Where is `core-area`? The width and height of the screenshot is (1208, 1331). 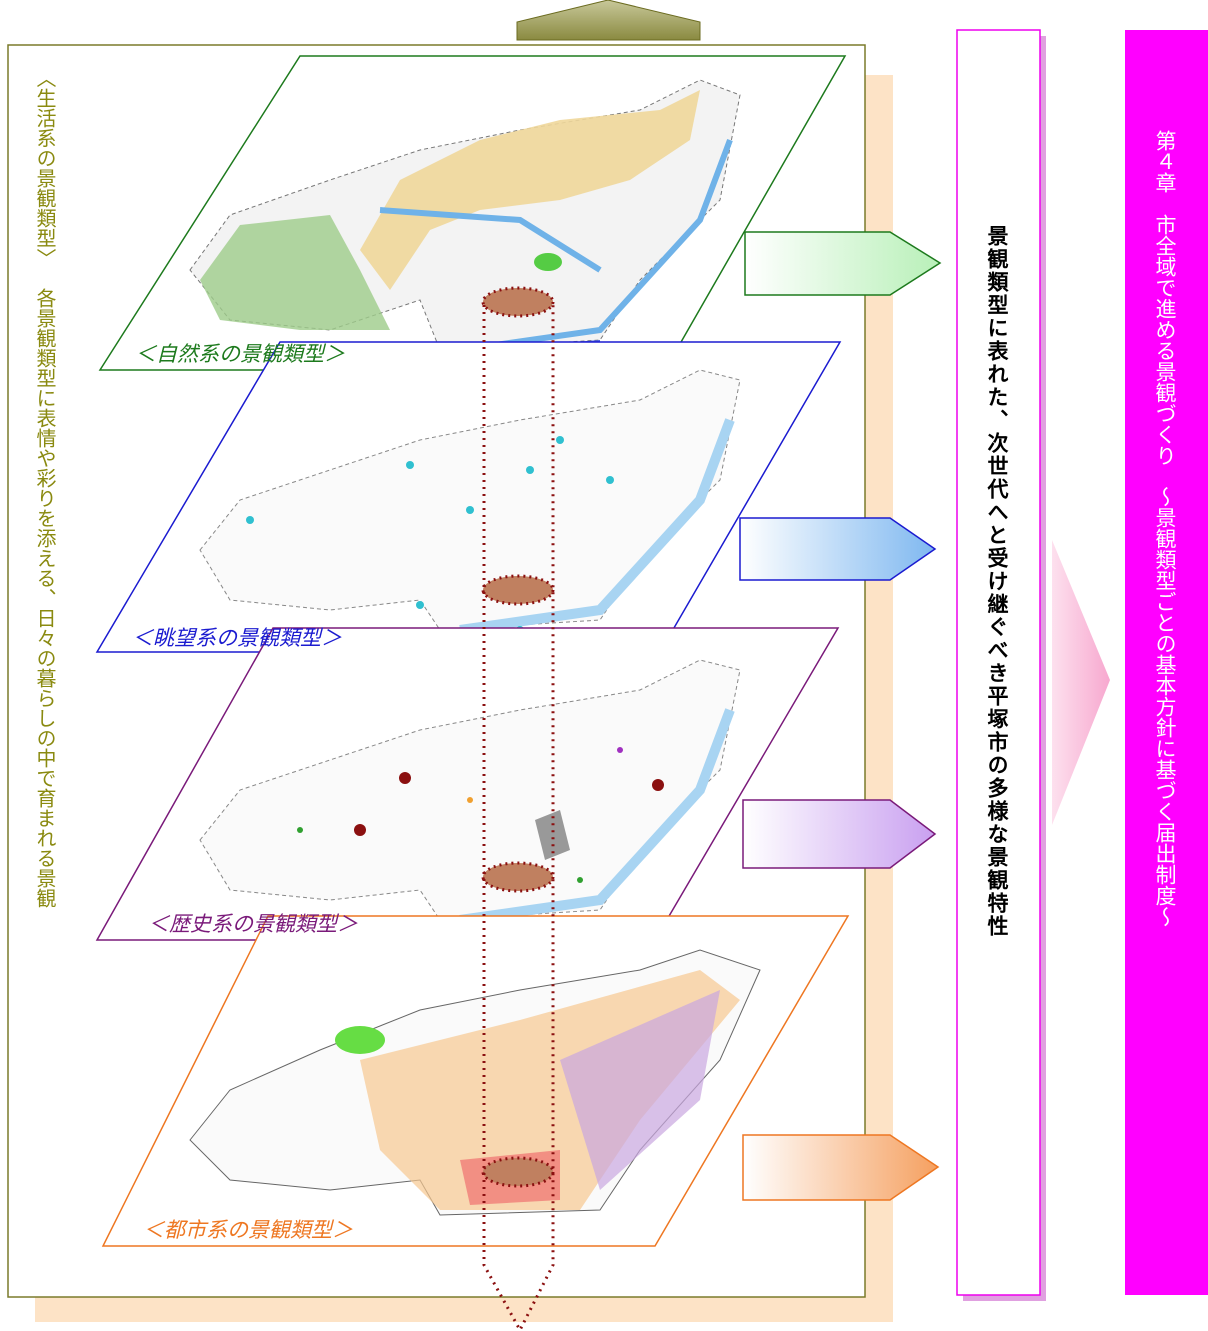
core-area is located at coordinates (518, 737).